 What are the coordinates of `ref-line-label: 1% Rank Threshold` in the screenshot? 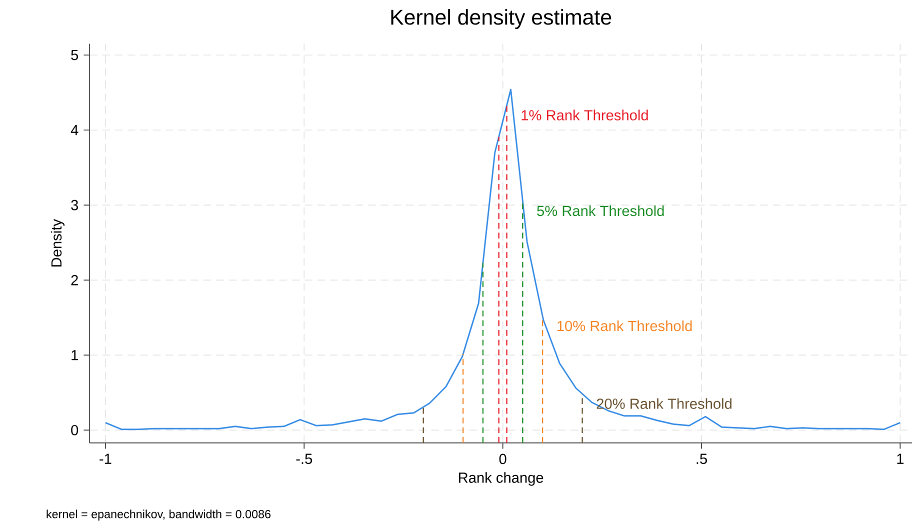 It's located at (585, 115).